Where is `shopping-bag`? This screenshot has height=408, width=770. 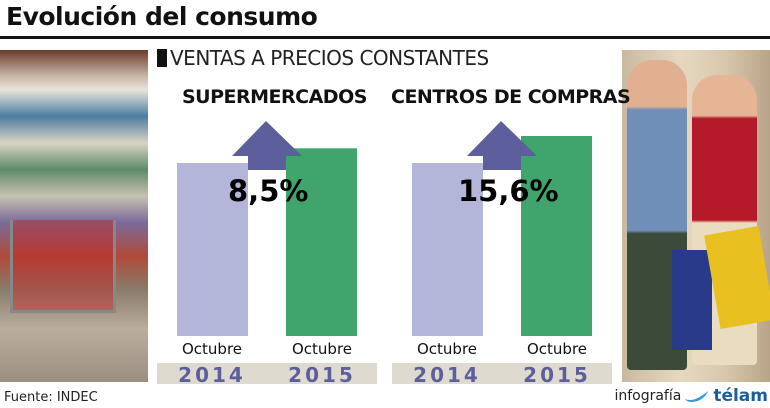
shopping-bag is located at coordinates (692, 300).